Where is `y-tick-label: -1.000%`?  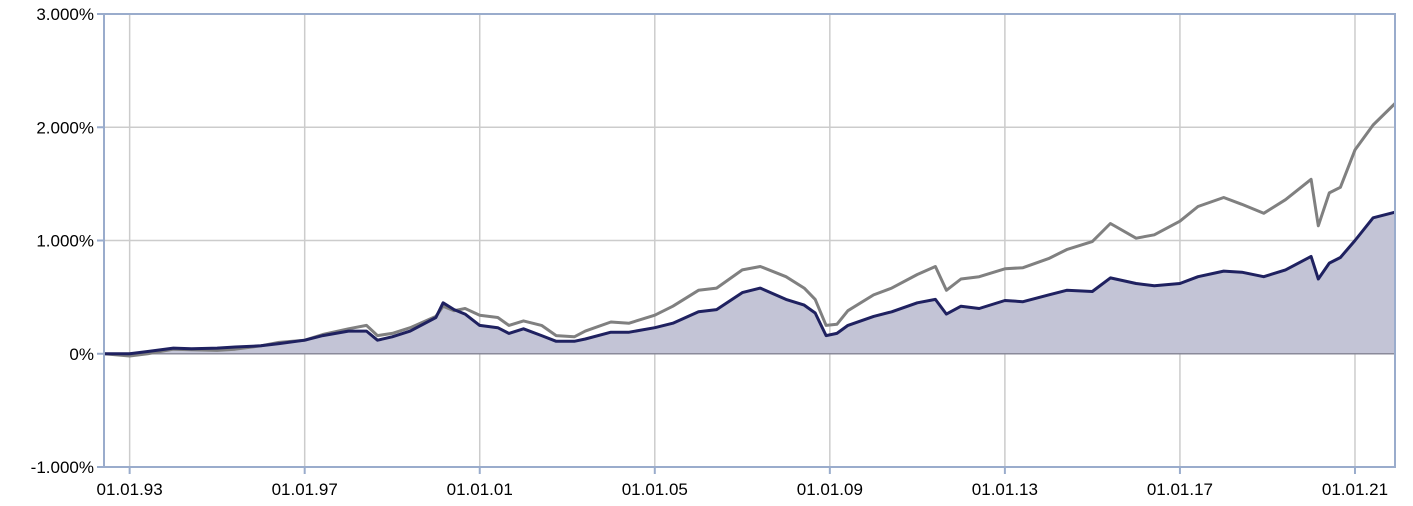 y-tick-label: -1.000% is located at coordinates (62, 467).